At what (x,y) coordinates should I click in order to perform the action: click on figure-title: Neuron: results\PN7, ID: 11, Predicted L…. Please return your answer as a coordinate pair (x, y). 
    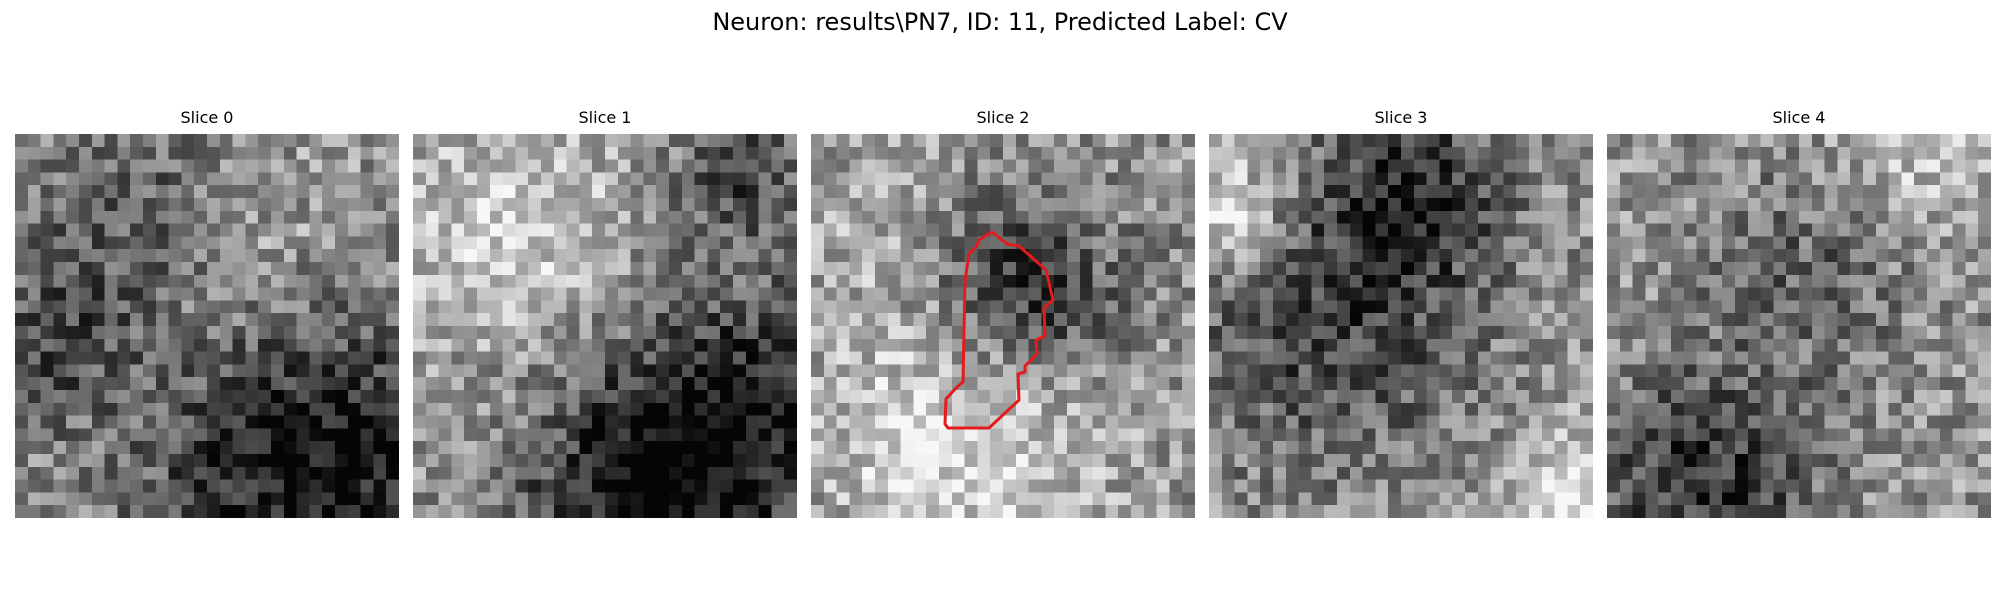
    Looking at the image, I should click on (1000, 22).